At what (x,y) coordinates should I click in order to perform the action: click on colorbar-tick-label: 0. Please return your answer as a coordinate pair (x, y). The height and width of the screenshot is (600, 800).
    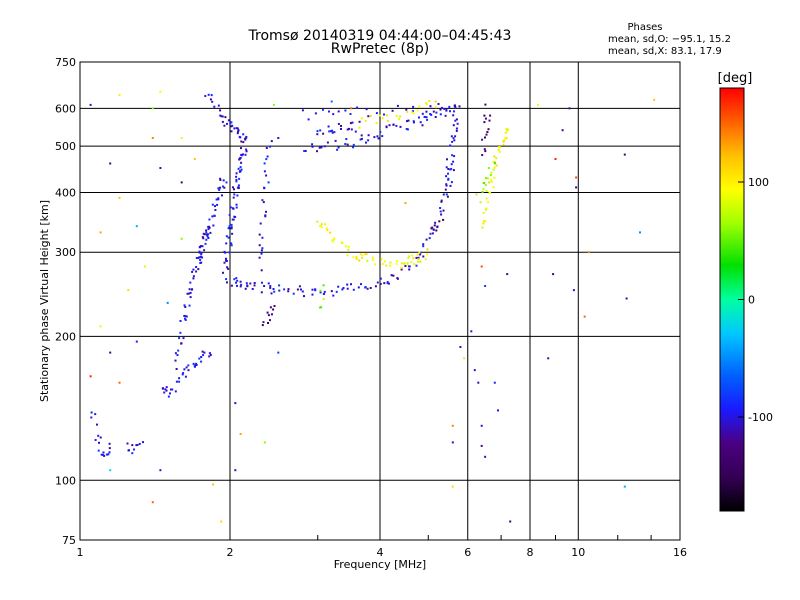
    Looking at the image, I should click on (751, 300).